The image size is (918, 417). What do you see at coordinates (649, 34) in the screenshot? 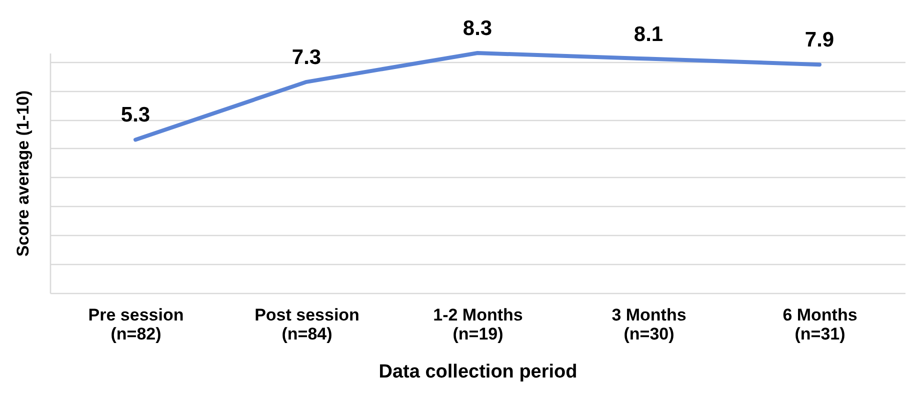
I see `data-label: 8.1` at bounding box center [649, 34].